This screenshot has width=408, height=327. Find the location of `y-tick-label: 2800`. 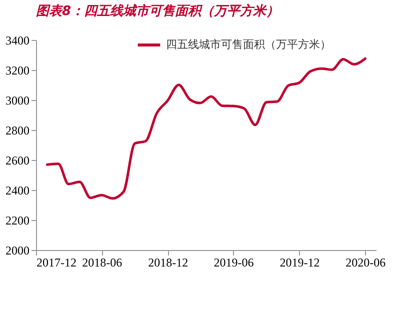

y-tick-label: 2800 is located at coordinates (18, 131).